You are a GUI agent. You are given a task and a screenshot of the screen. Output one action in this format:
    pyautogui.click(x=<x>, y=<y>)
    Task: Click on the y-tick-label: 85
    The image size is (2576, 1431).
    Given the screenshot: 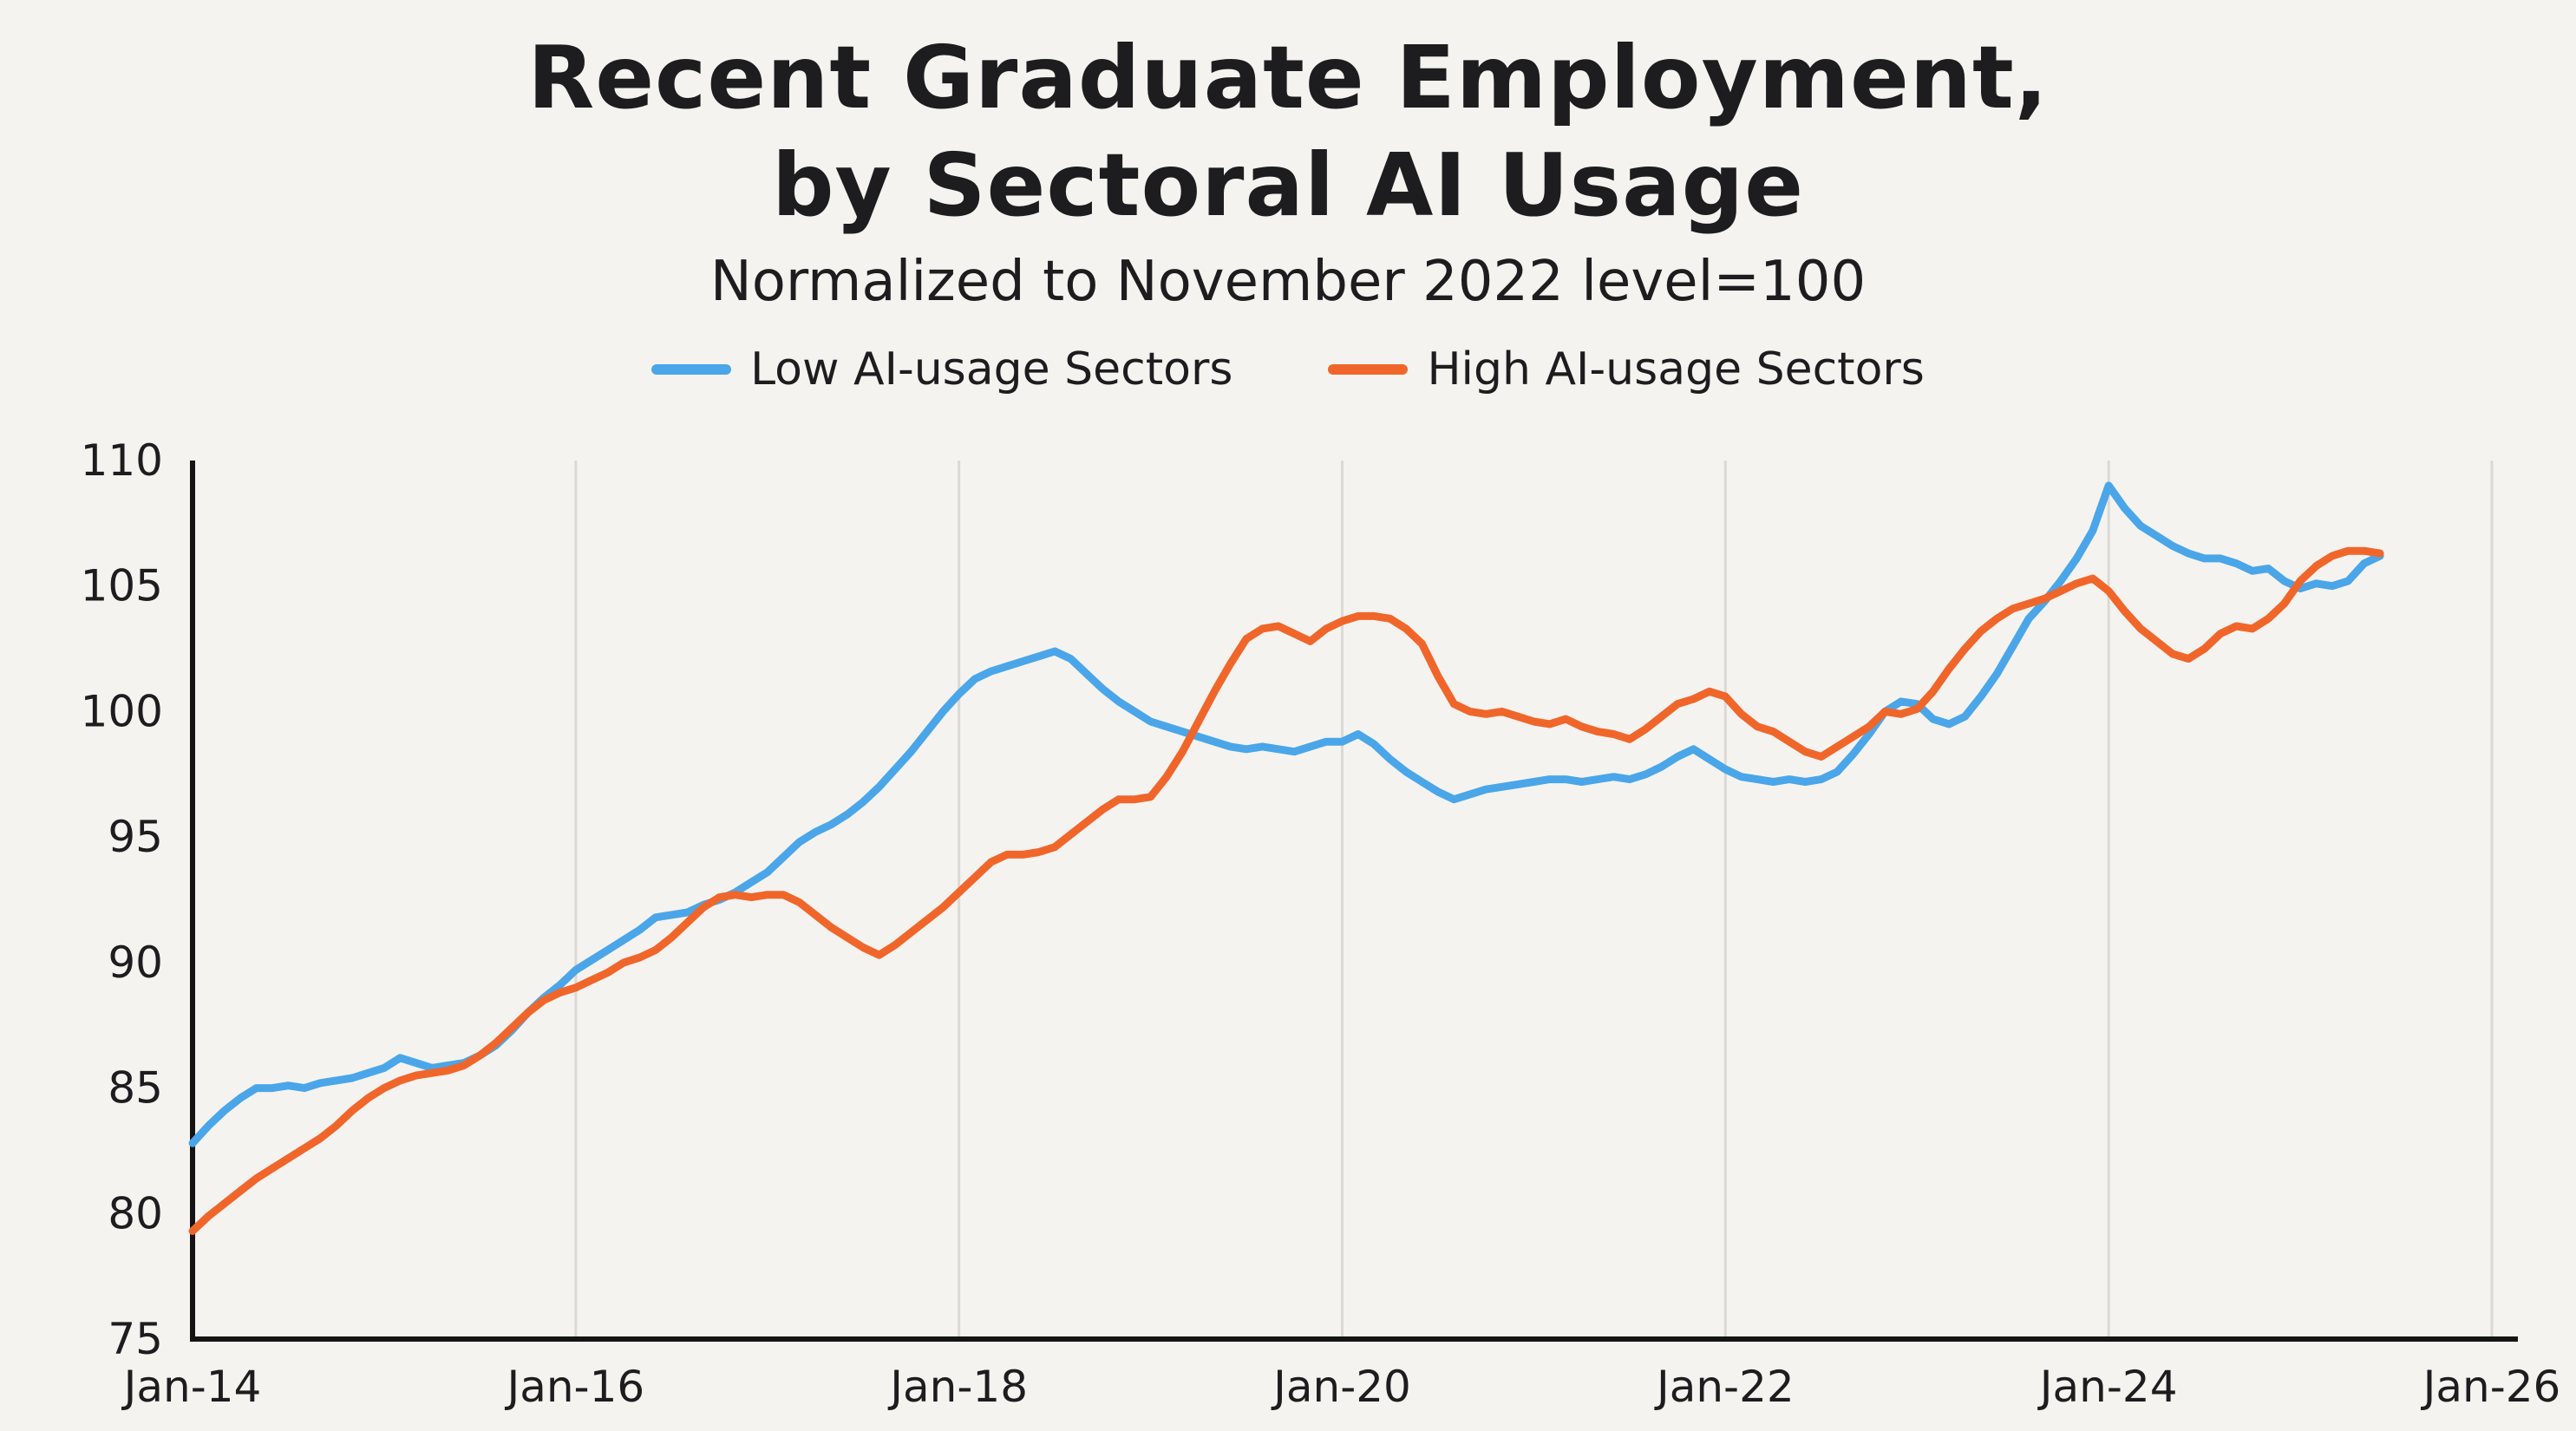 What is the action you would take?
    pyautogui.click(x=135, y=1088)
    